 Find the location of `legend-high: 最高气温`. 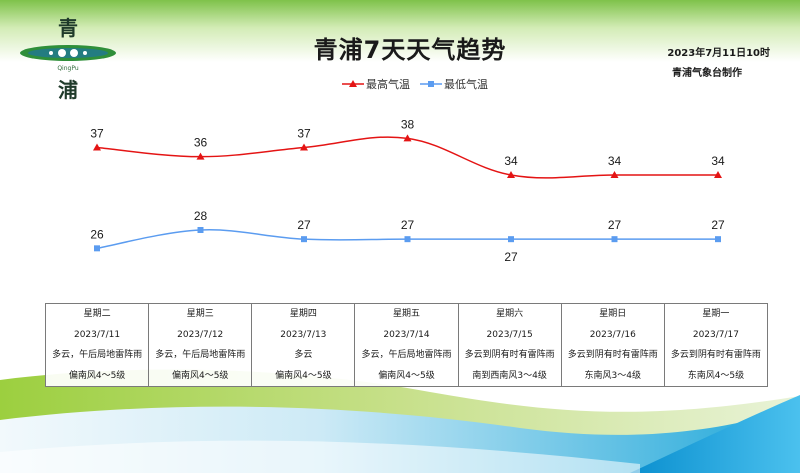

legend-high: 最高气温 is located at coordinates (376, 84).